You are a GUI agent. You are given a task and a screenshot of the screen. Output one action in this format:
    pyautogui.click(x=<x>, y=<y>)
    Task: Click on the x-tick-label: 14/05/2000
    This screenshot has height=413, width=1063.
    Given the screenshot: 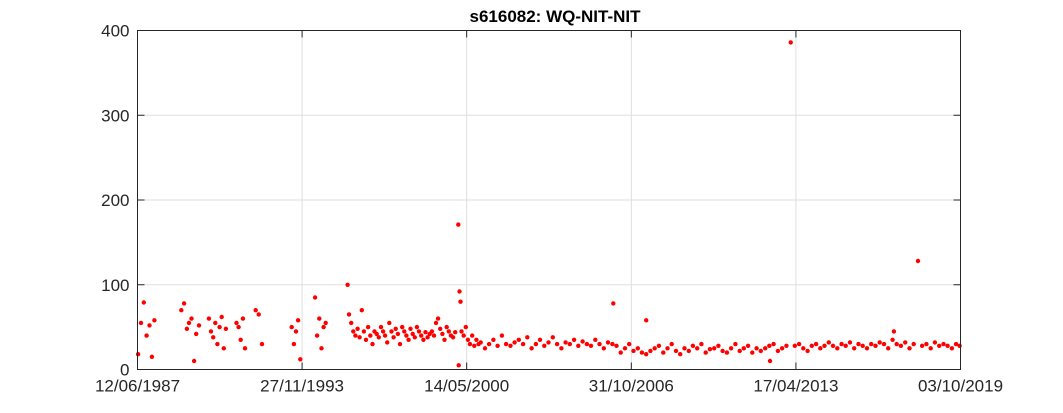 What is the action you would take?
    pyautogui.click(x=466, y=386)
    